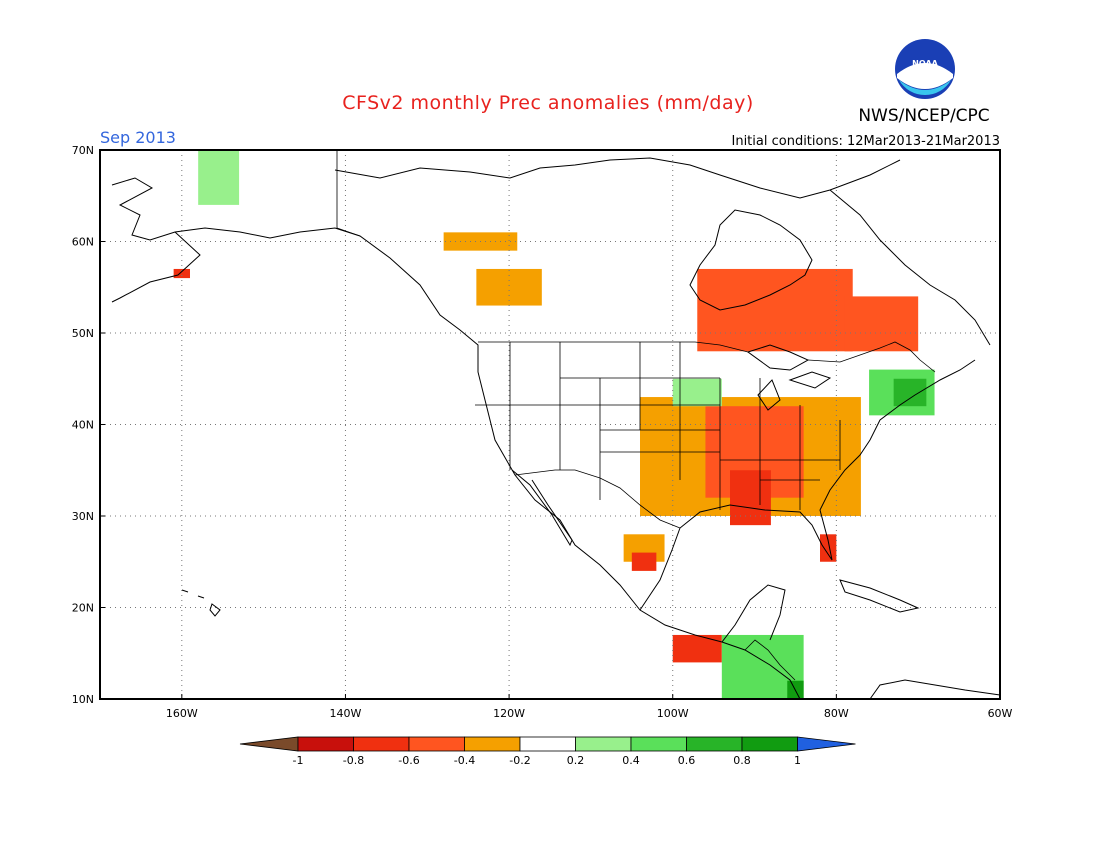 This screenshot has width=1100, height=850. Describe the element at coordinates (753, 613) in the screenshot. I see `coastline-yucatan` at that location.